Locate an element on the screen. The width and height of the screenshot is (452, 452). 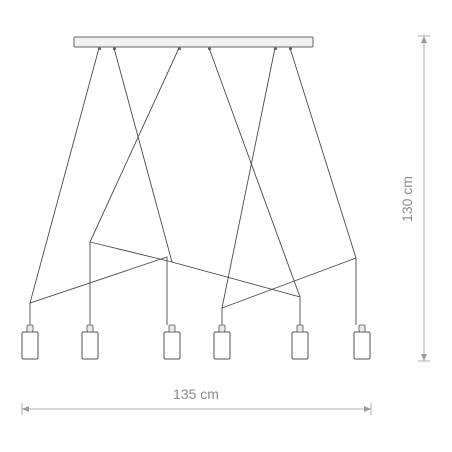
cable-3-cross is located at coordinates (131, 252).